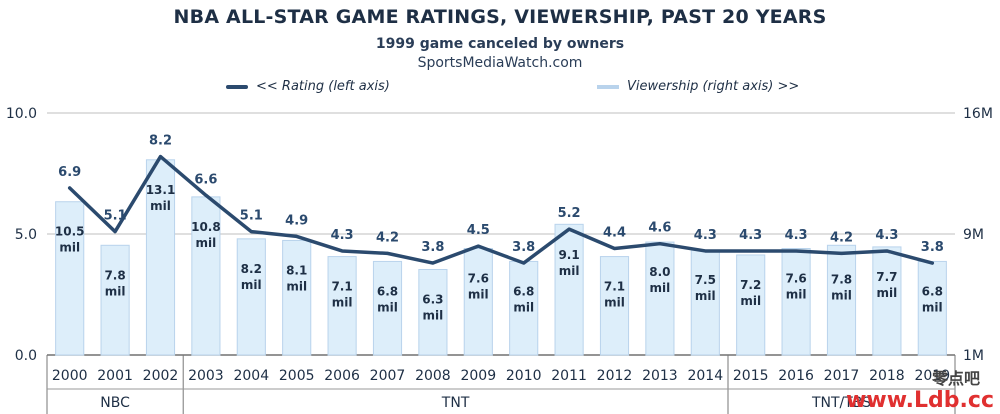 This screenshot has width=1000, height=414. Describe the element at coordinates (973, 356) in the screenshot. I see `right-axis-tick-label: 1M` at that location.